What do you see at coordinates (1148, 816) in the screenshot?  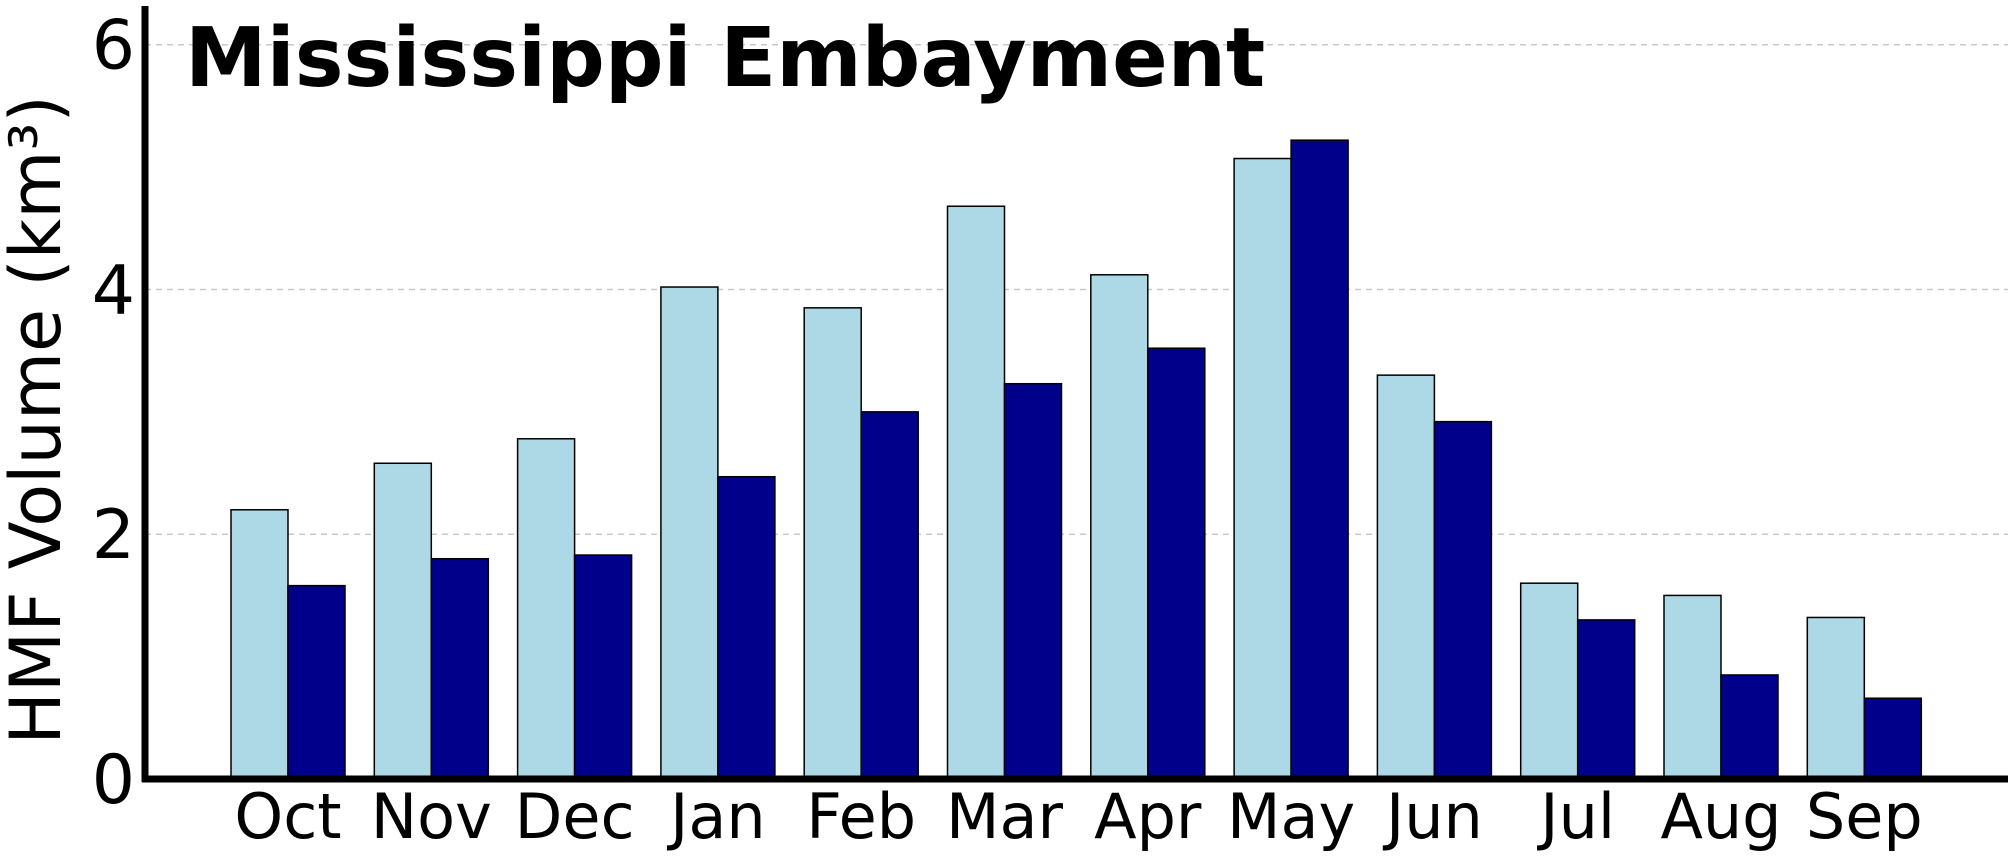 I see `x-tick-label-apr: Apr` at bounding box center [1148, 816].